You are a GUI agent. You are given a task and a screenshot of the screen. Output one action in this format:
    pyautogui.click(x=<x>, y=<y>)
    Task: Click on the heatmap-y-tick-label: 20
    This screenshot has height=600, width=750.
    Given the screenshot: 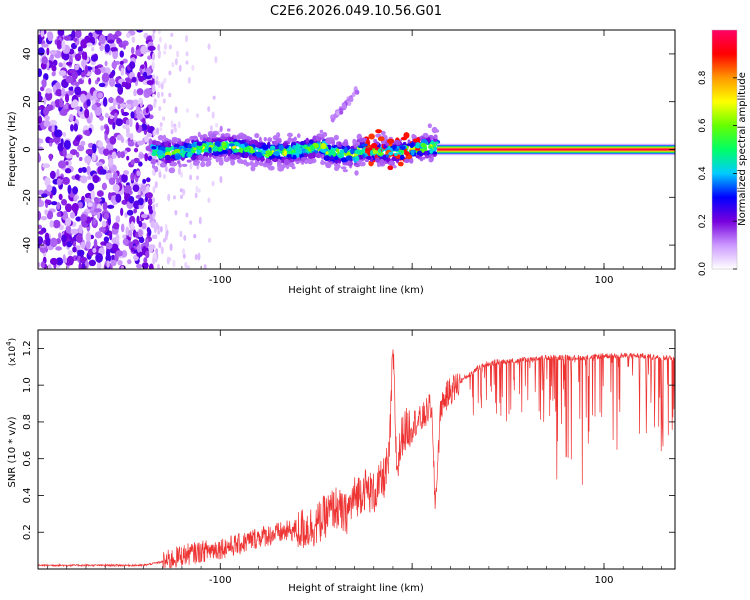 What is the action you would take?
    pyautogui.click(x=27, y=101)
    